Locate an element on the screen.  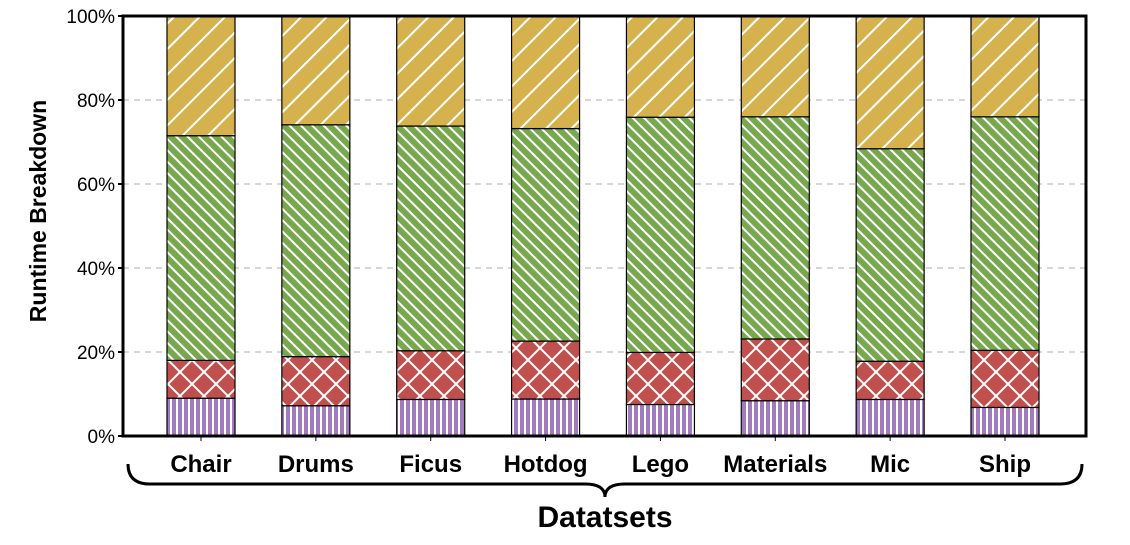
x-tick-label-hotdog: Hotdog is located at coordinates (546, 464).